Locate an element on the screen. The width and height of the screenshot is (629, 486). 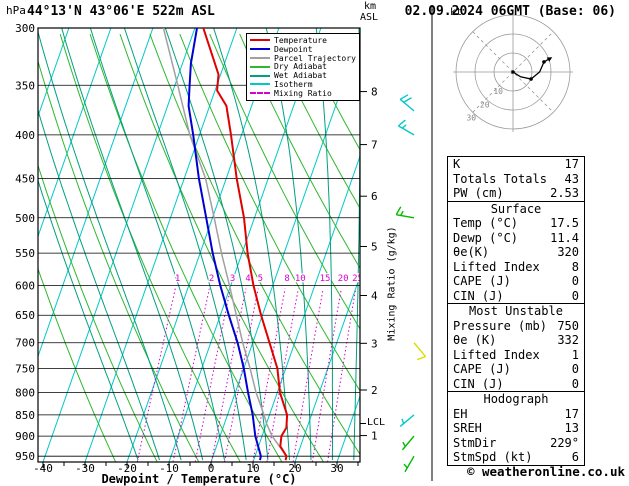
lcl-label: LCL is located at coordinates (376, 422).